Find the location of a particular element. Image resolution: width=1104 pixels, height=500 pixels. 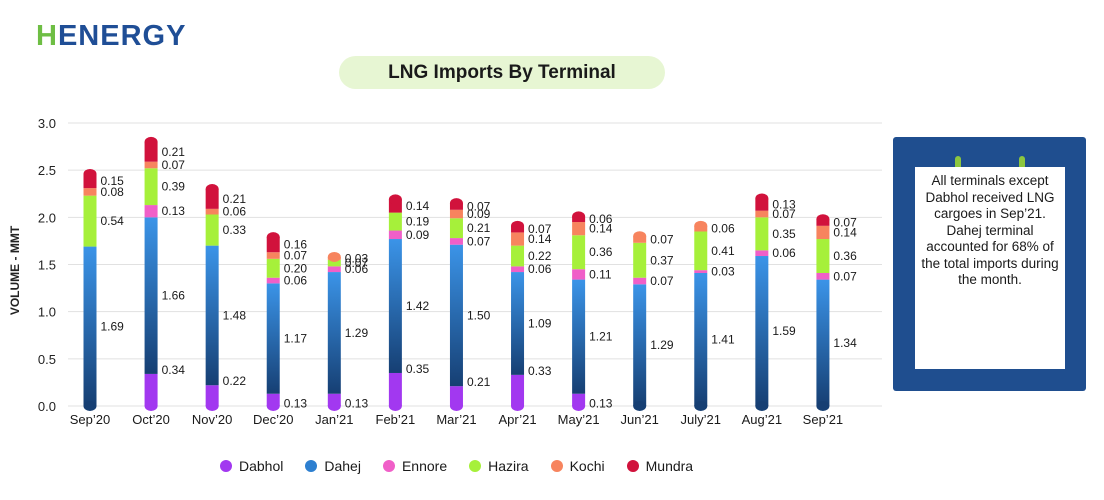

x-tick-label: July’21 is located at coordinates (701, 419).